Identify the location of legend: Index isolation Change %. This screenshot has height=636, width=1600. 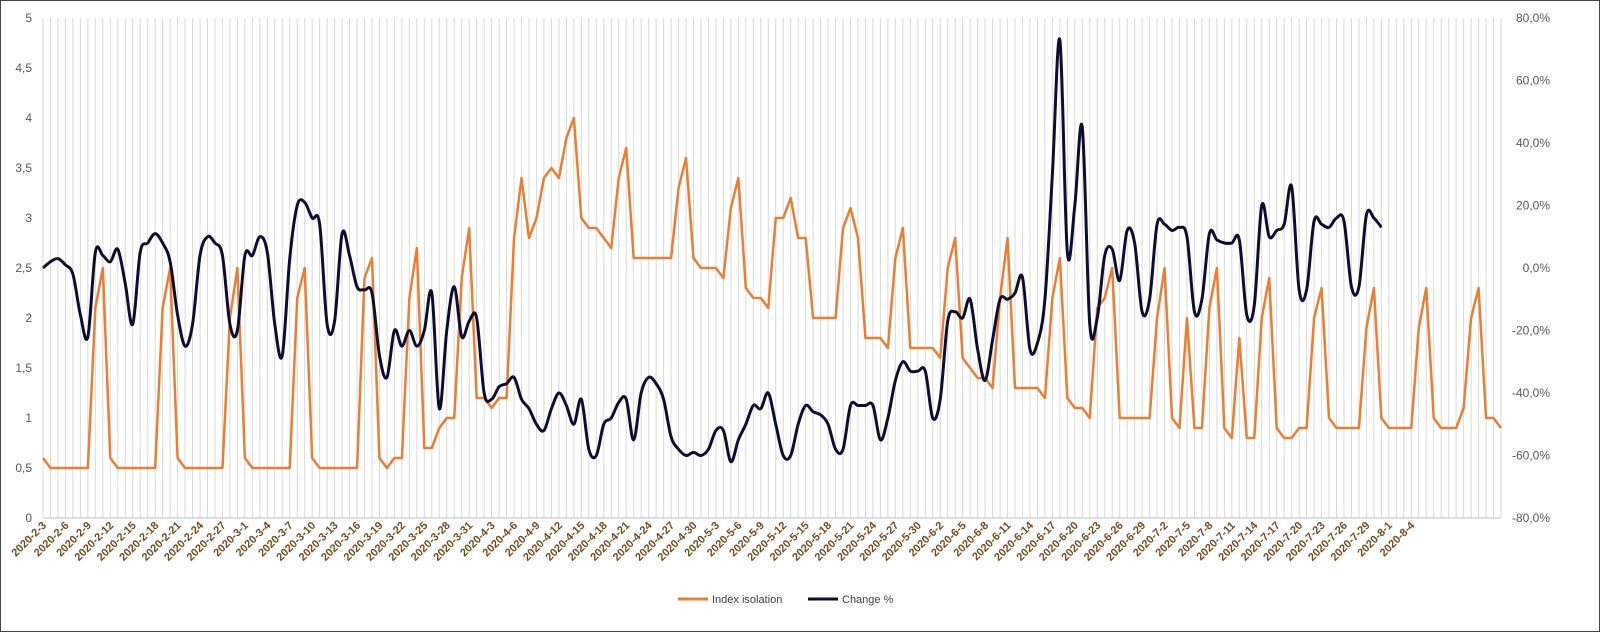
(786, 600).